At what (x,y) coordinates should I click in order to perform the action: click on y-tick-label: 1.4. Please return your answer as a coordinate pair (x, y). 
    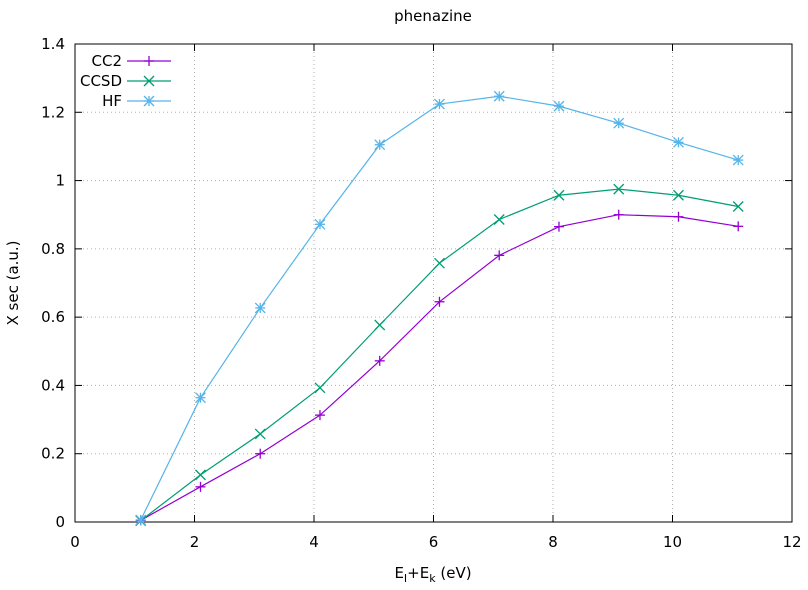
    Looking at the image, I should click on (53, 44).